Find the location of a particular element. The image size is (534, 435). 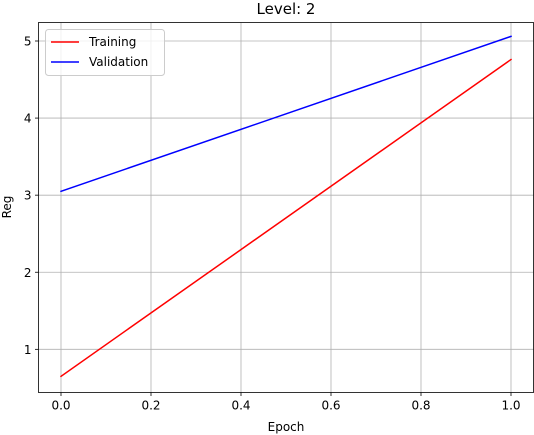

x-tick-label: 1.0 is located at coordinates (510, 406).